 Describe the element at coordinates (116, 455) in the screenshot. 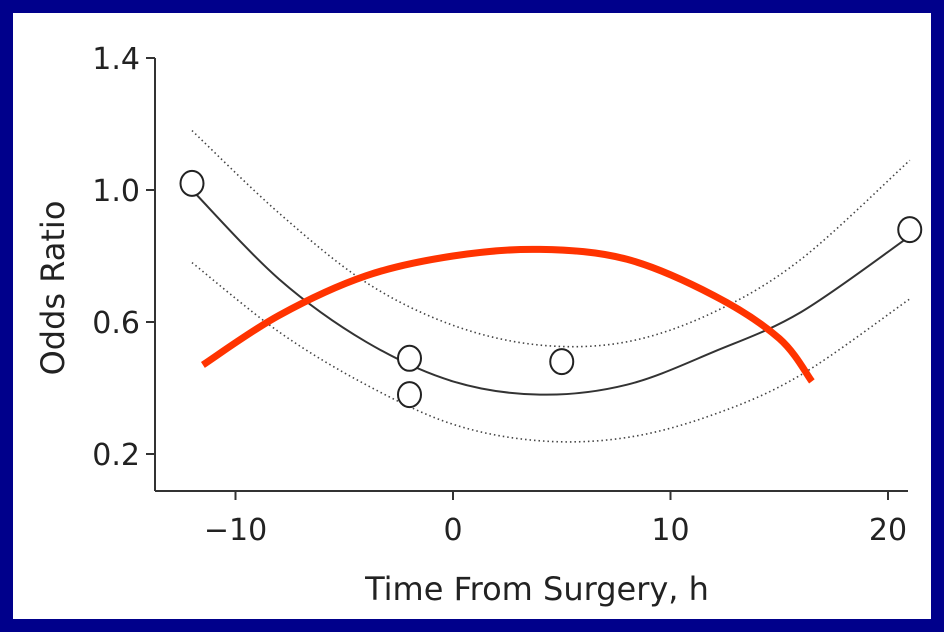

I see `y-tick-label: 0.2` at that location.